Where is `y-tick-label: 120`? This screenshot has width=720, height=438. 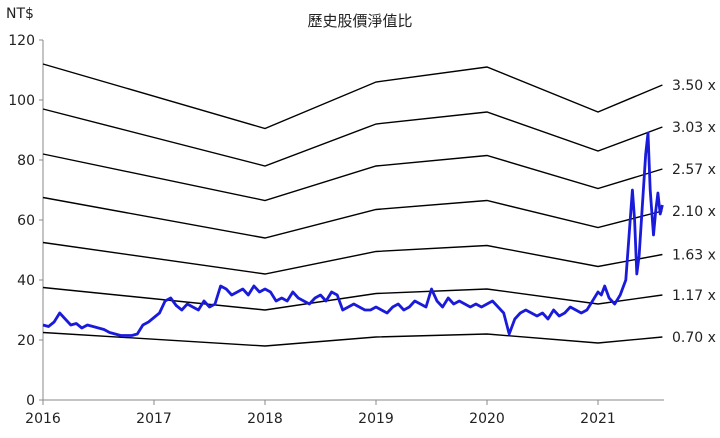 y-tick-label: 120 is located at coordinates (21, 41).